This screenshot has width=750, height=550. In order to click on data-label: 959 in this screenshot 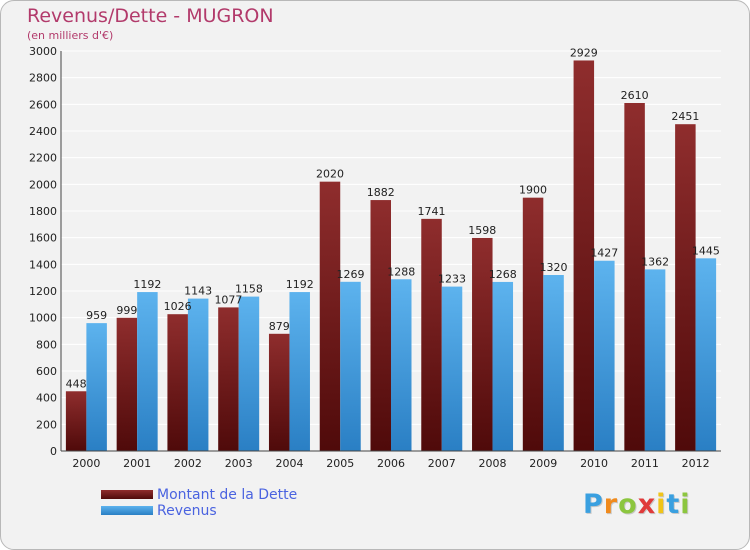, I will do `click(96, 315)`.